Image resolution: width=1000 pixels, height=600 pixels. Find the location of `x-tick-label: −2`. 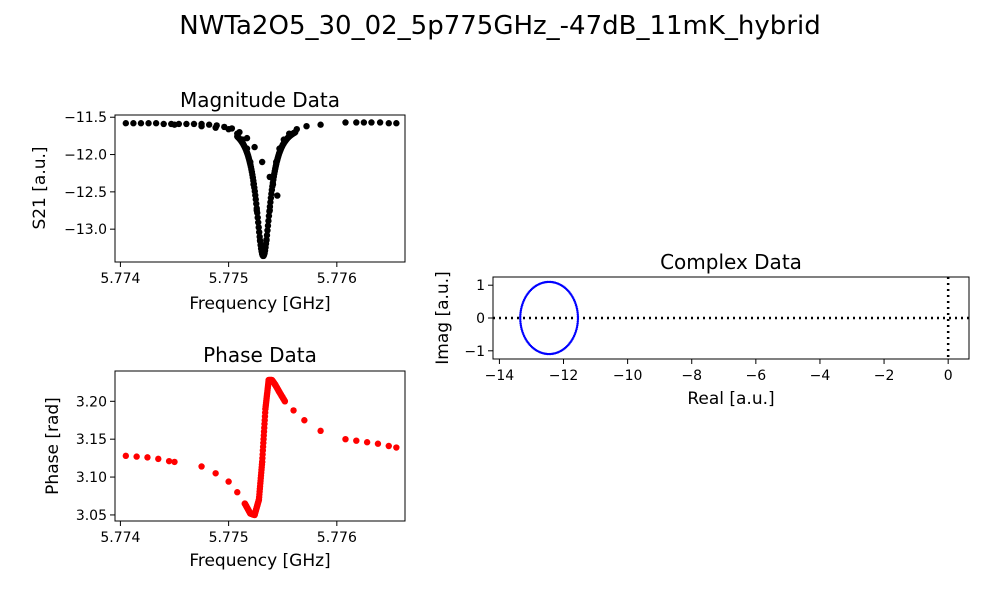

x-tick-label: −2 is located at coordinates (884, 376).